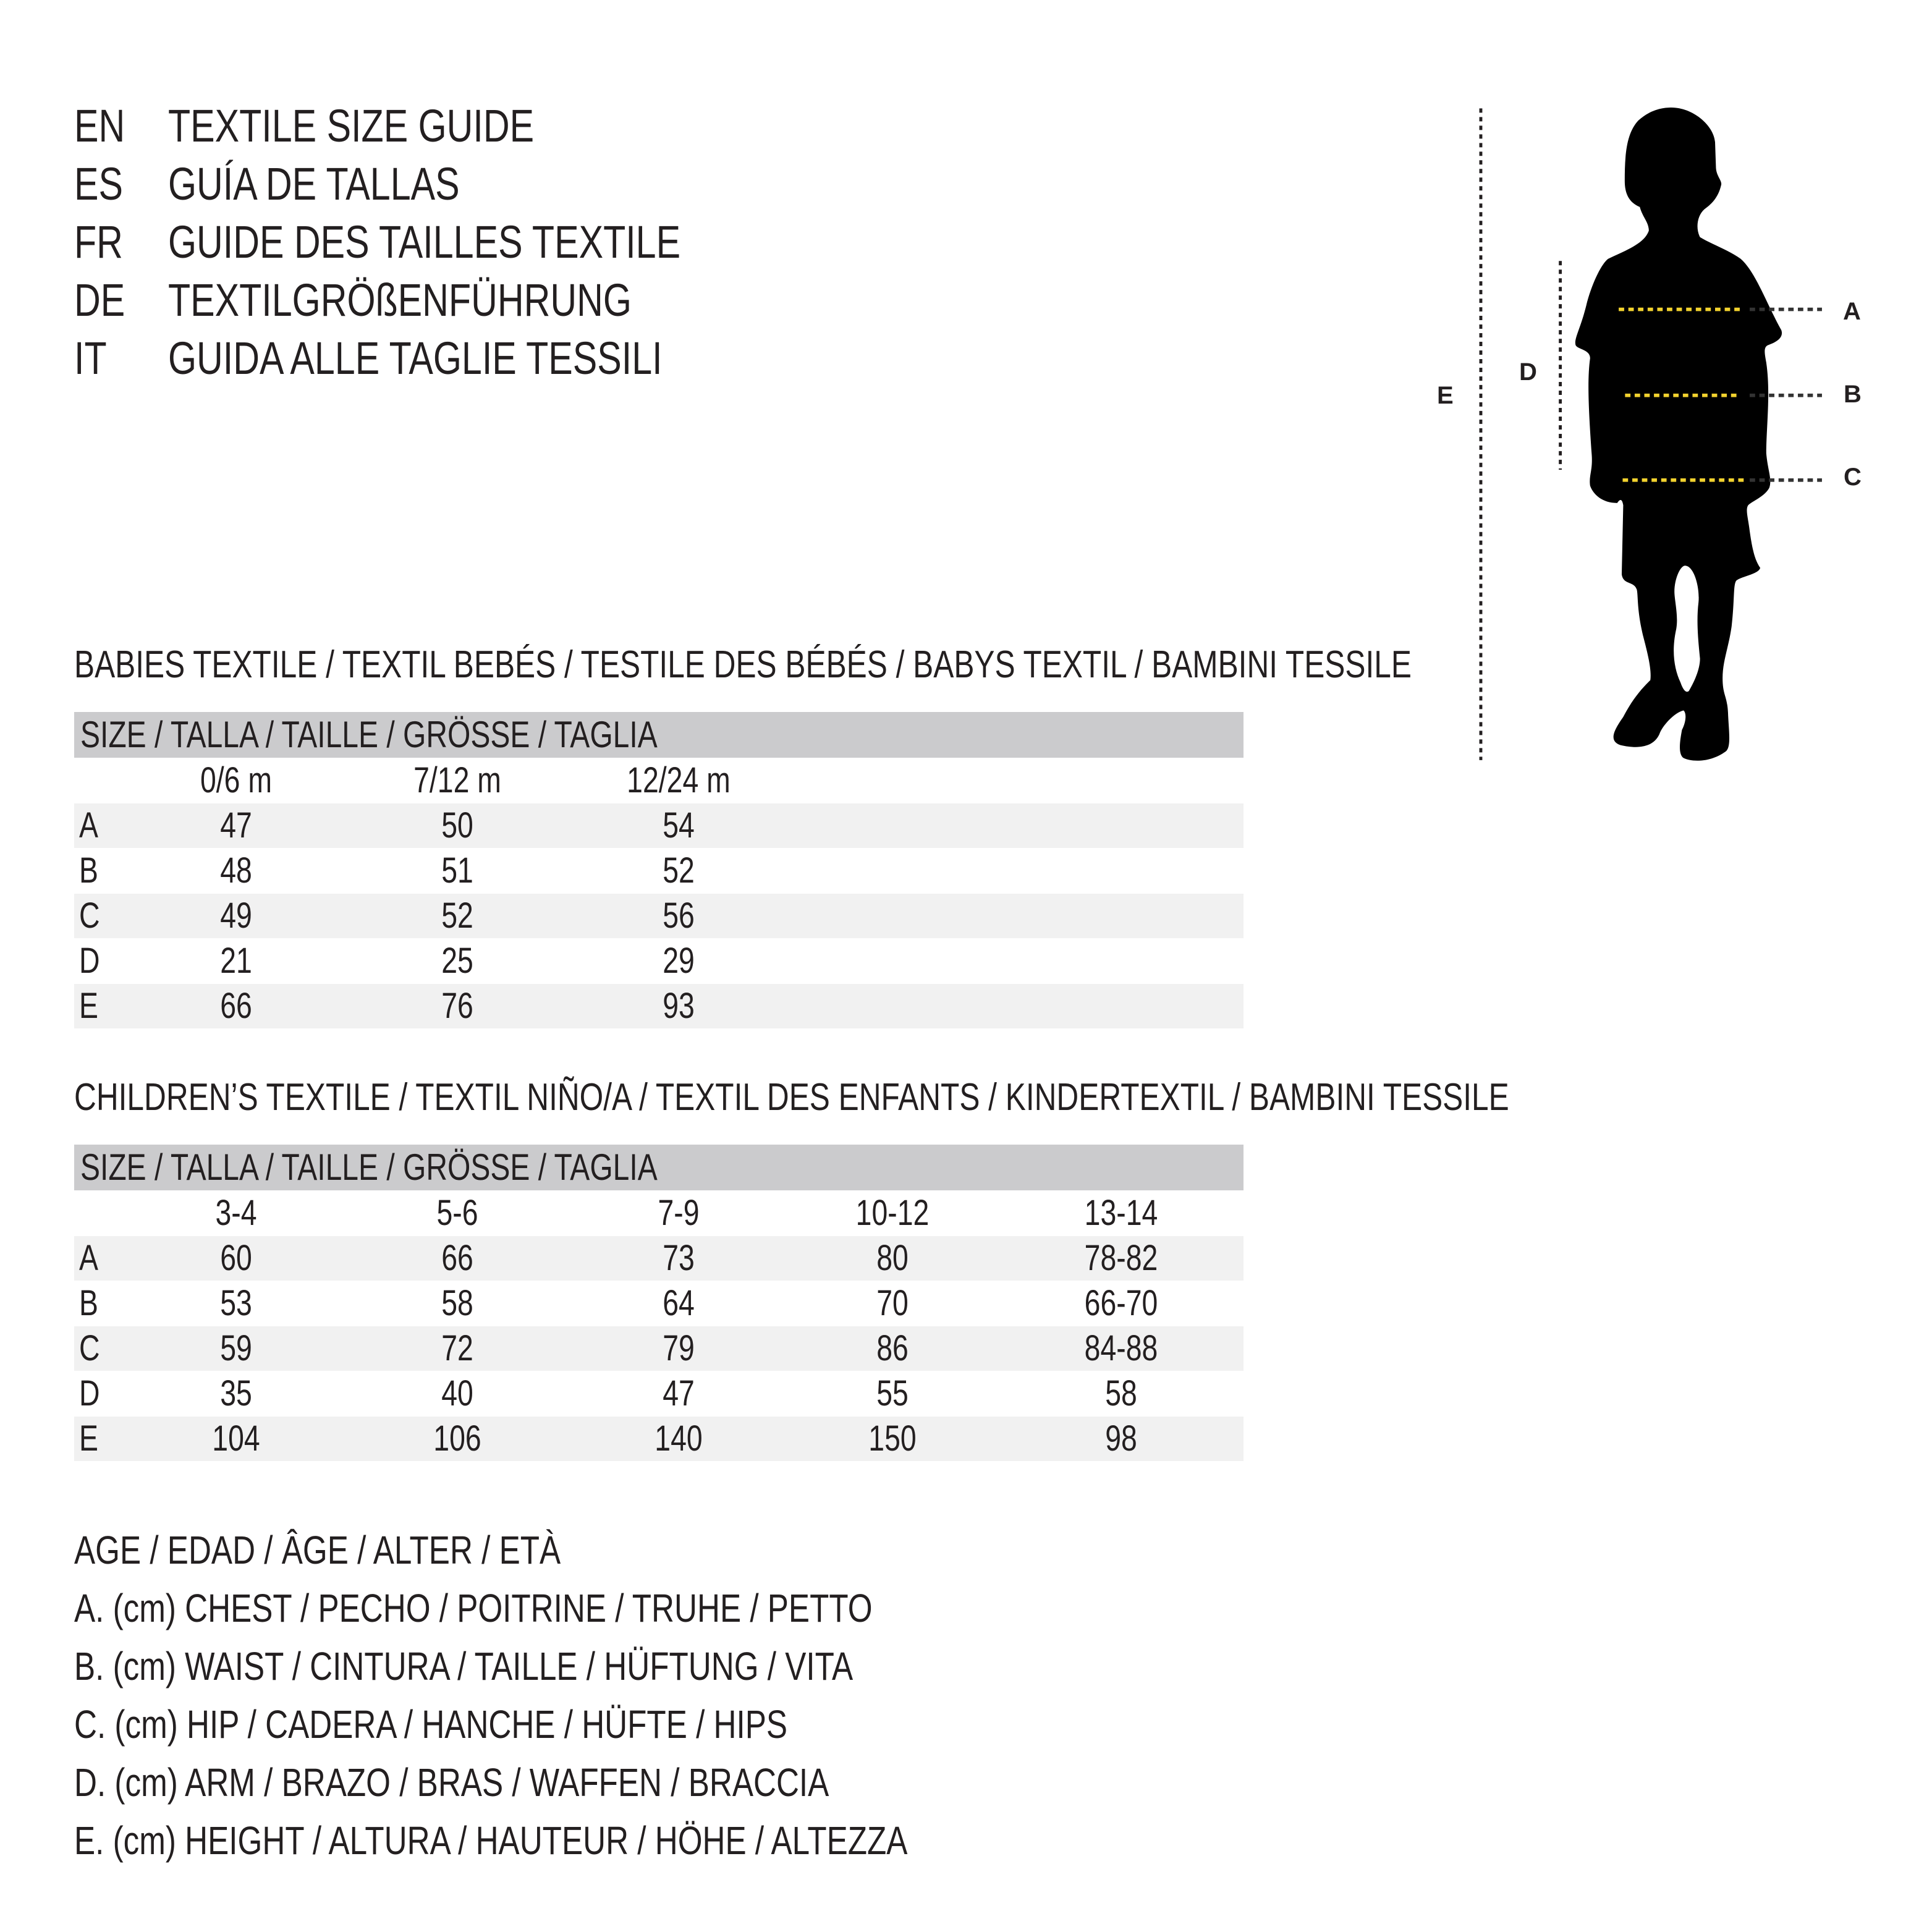 The width and height of the screenshot is (1932, 1932). What do you see at coordinates (1853, 394) in the screenshot?
I see `label-b: B` at bounding box center [1853, 394].